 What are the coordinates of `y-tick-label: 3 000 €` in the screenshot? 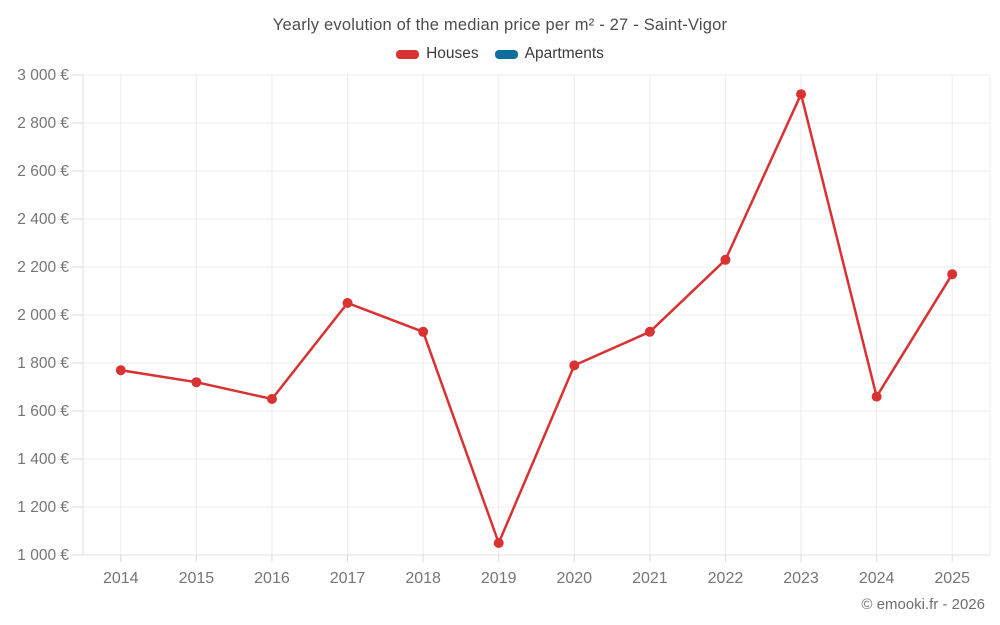 It's located at (43, 75).